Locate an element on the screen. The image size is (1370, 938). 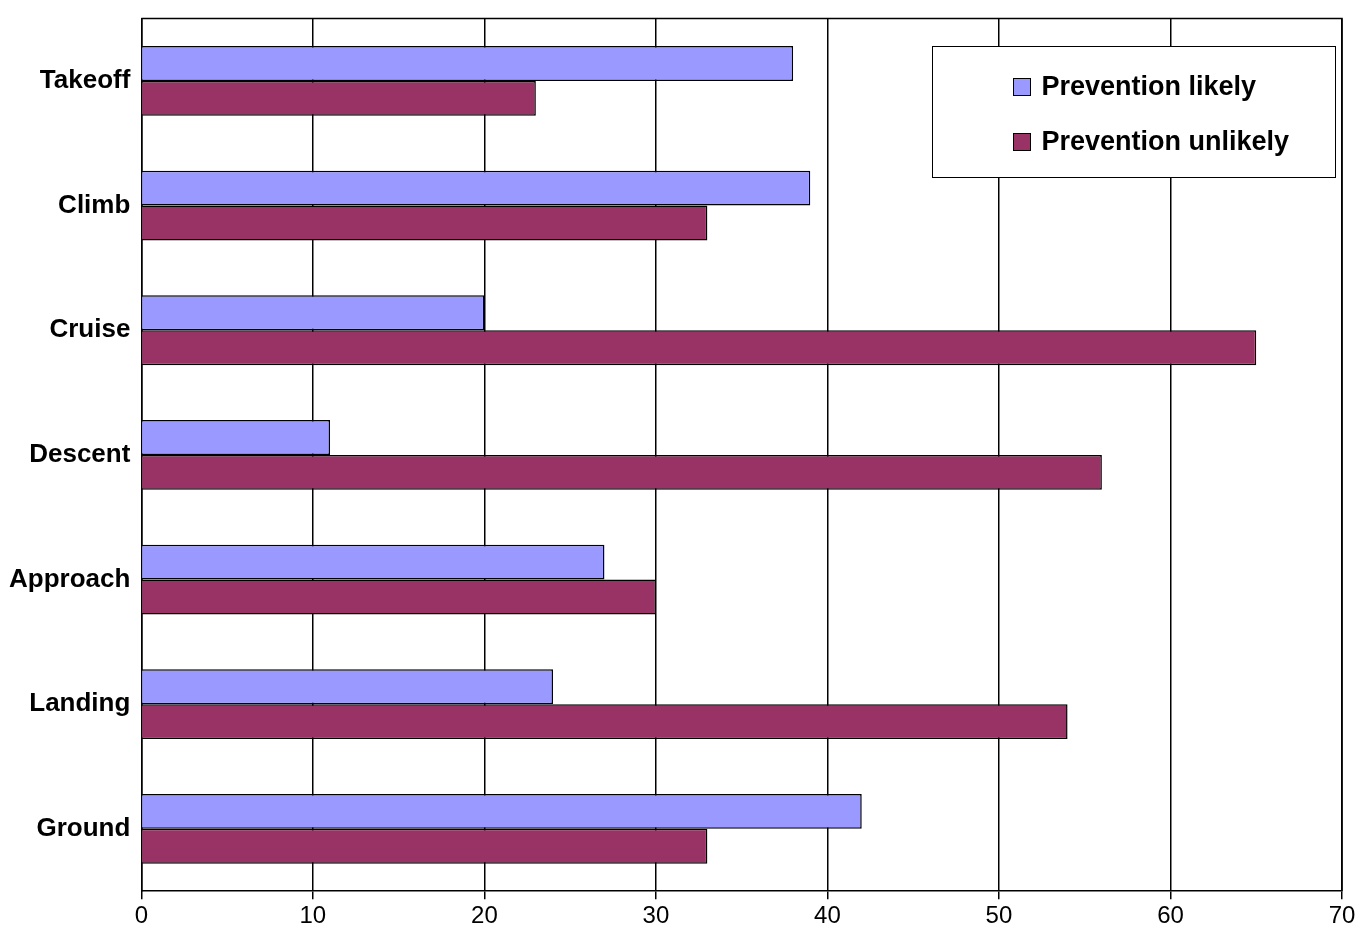
x-tick-label: 70 is located at coordinates (1342, 915).